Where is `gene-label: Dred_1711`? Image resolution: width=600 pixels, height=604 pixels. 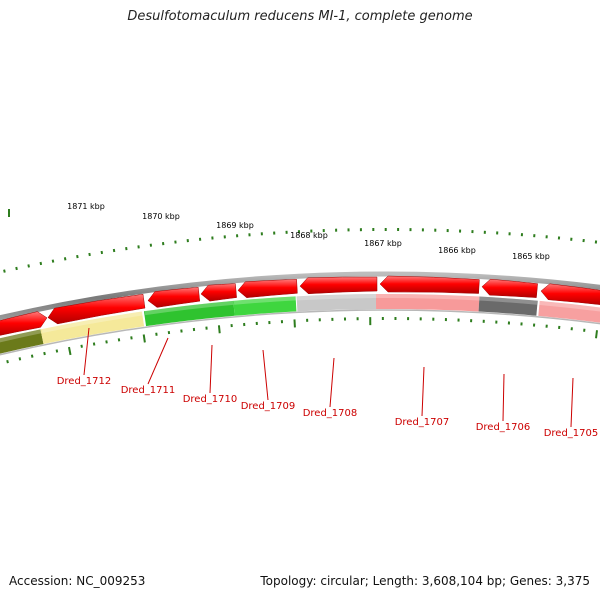
gene-label: Dred_1711 is located at coordinates (148, 390).